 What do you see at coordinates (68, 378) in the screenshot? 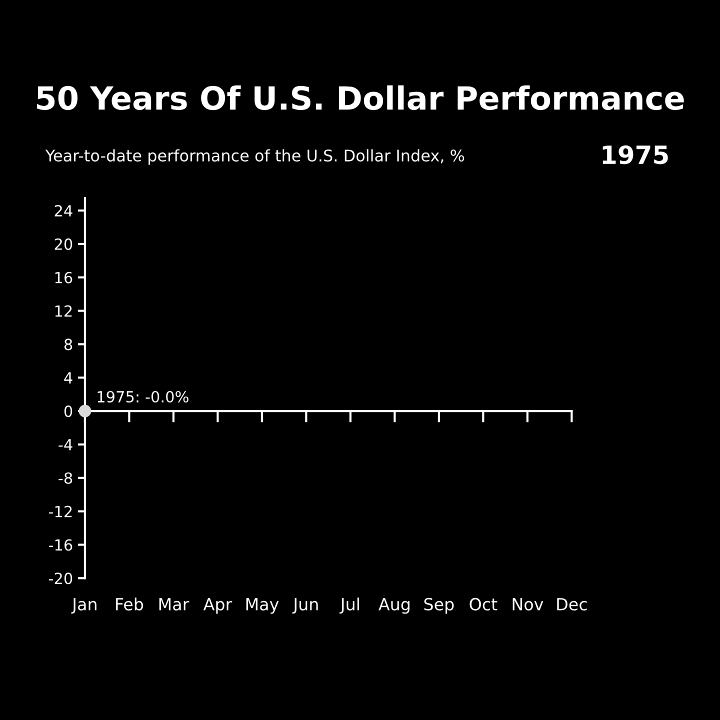
I see `y-tick-label: 4` at bounding box center [68, 378].